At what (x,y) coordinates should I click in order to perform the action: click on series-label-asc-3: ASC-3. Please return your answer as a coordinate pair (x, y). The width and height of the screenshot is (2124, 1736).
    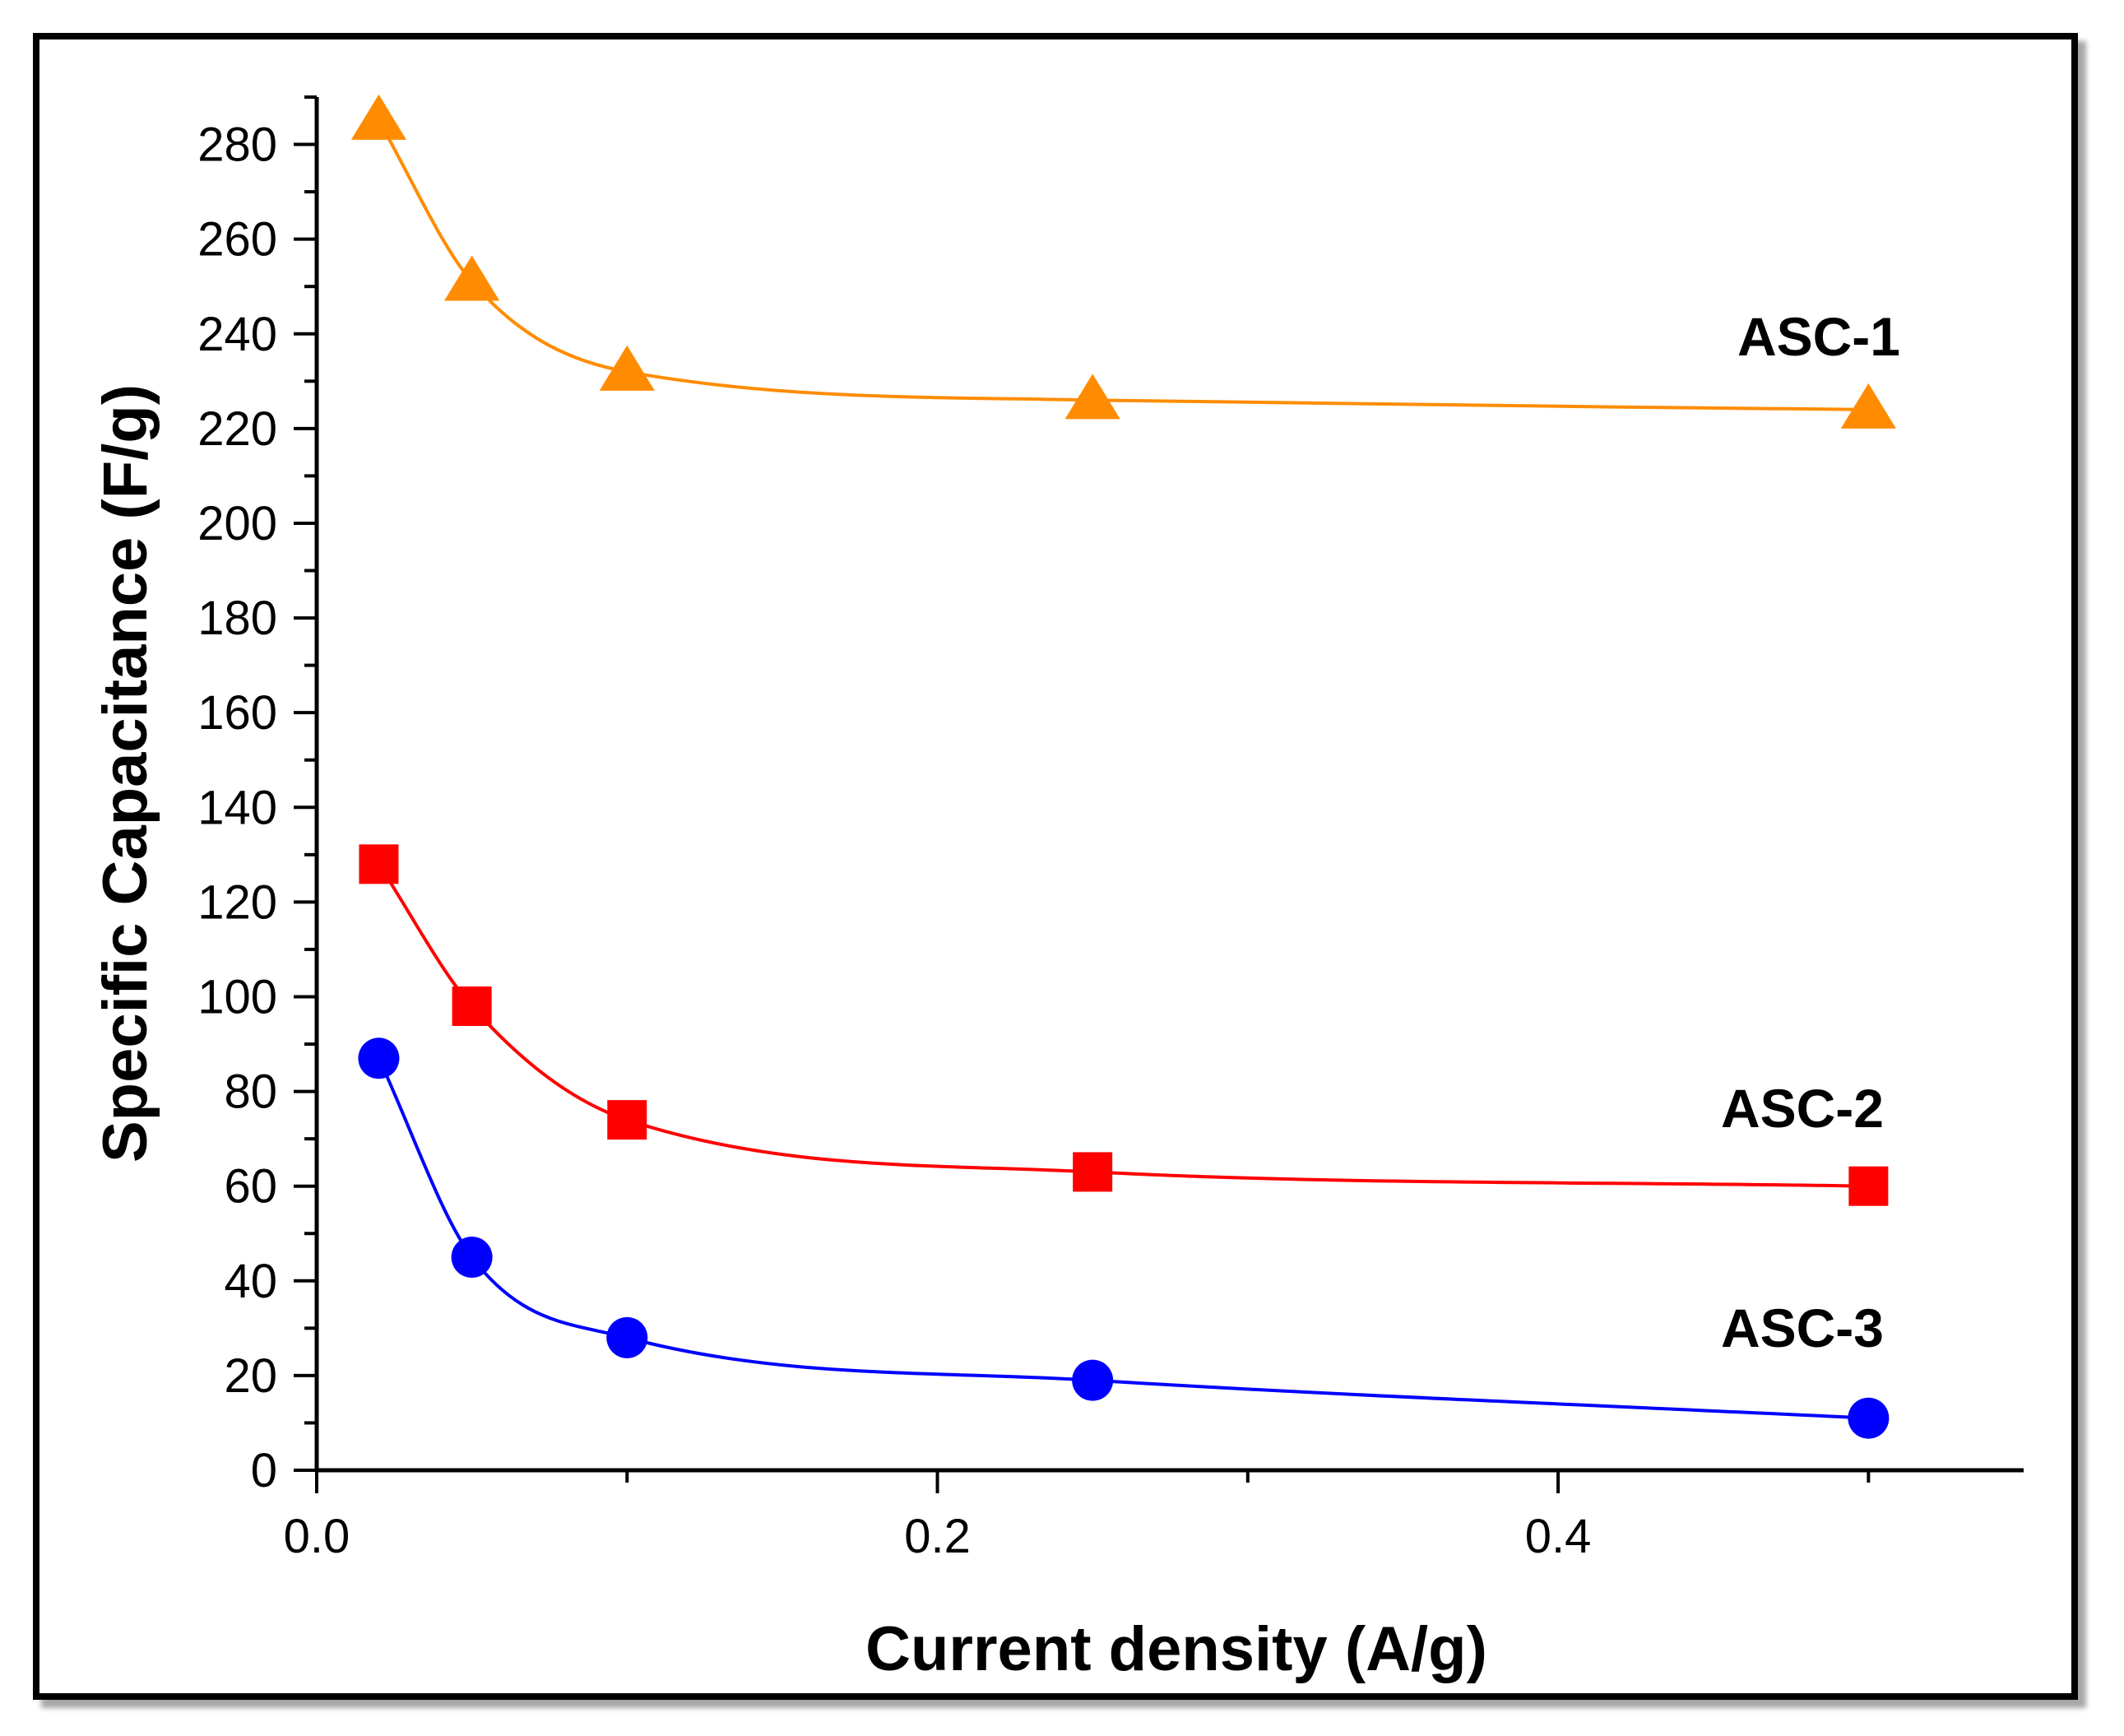
    Looking at the image, I should click on (1802, 1327).